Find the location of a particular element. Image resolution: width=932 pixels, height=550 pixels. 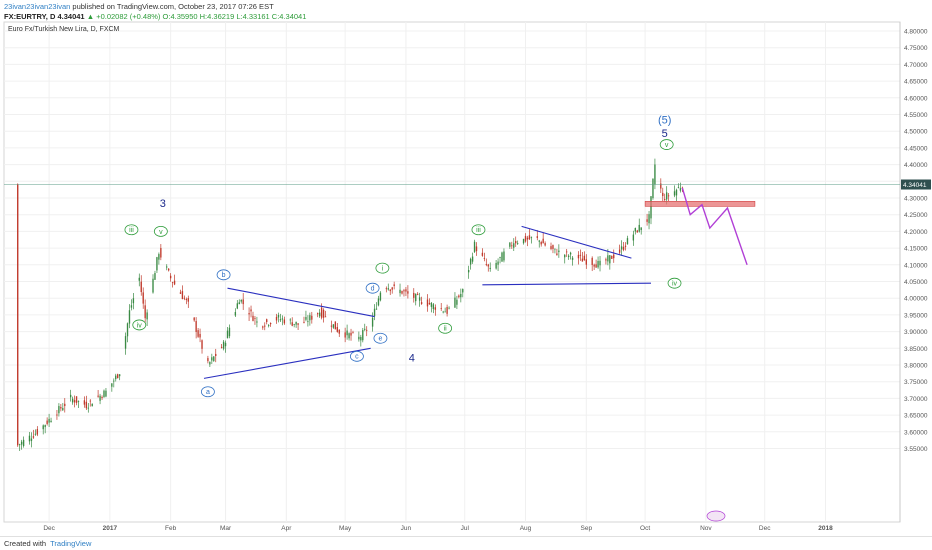

x-tick-label: Nov is located at coordinates (706, 528).